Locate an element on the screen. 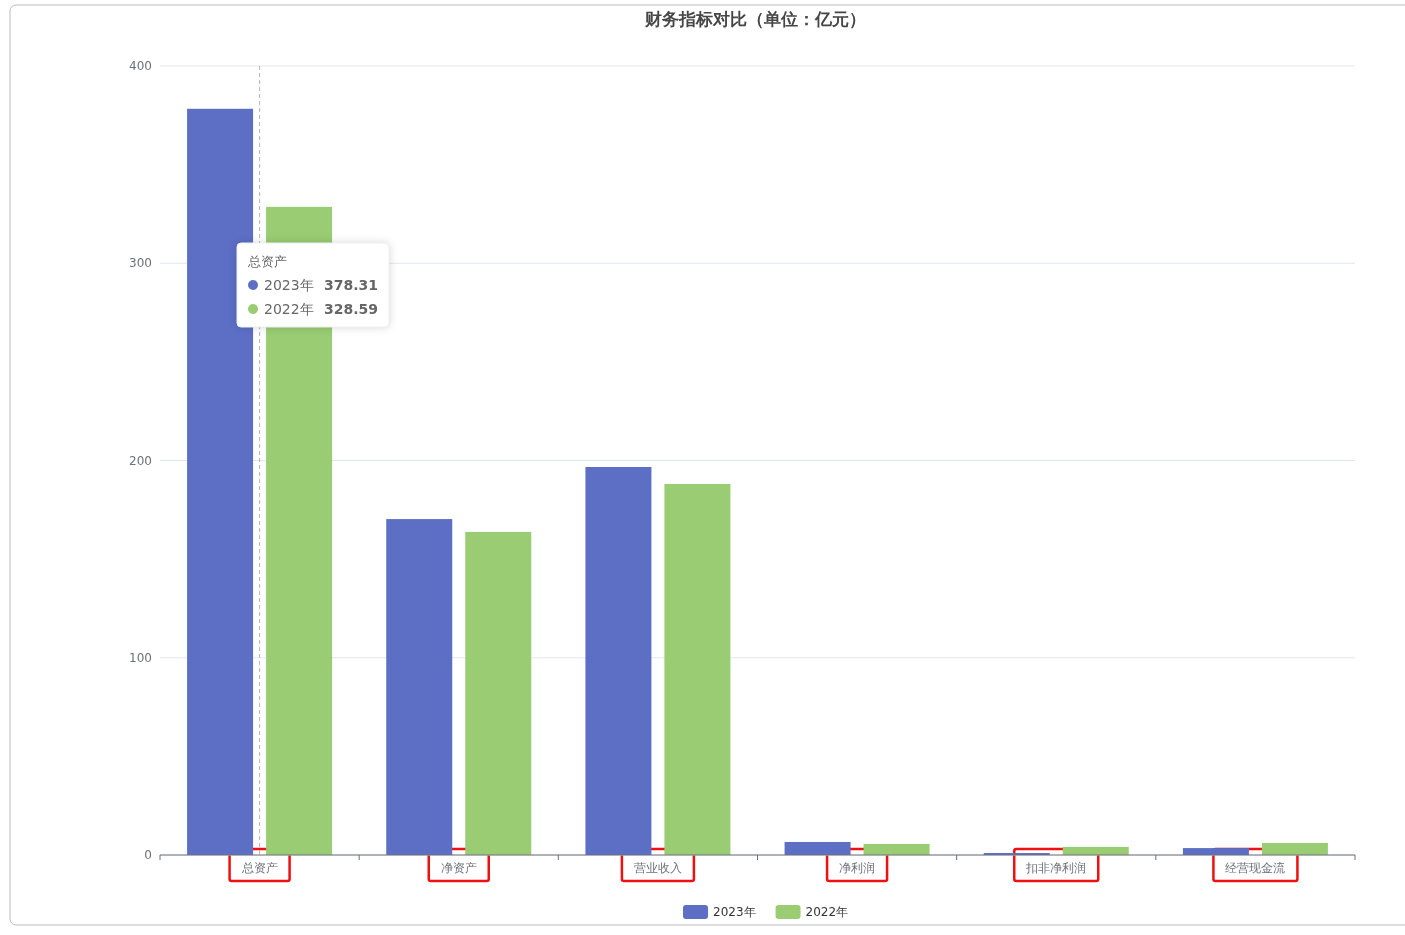  y-tick-label: 100 is located at coordinates (140, 657).